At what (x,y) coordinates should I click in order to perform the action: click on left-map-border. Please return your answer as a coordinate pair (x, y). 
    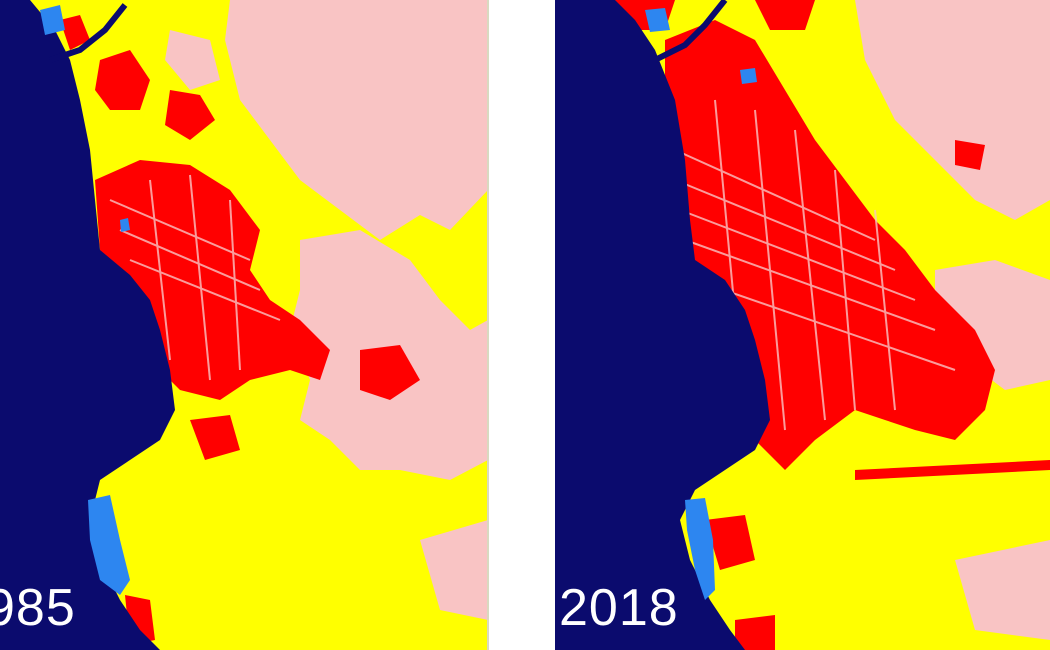
    Looking at the image, I should click on (488, 325).